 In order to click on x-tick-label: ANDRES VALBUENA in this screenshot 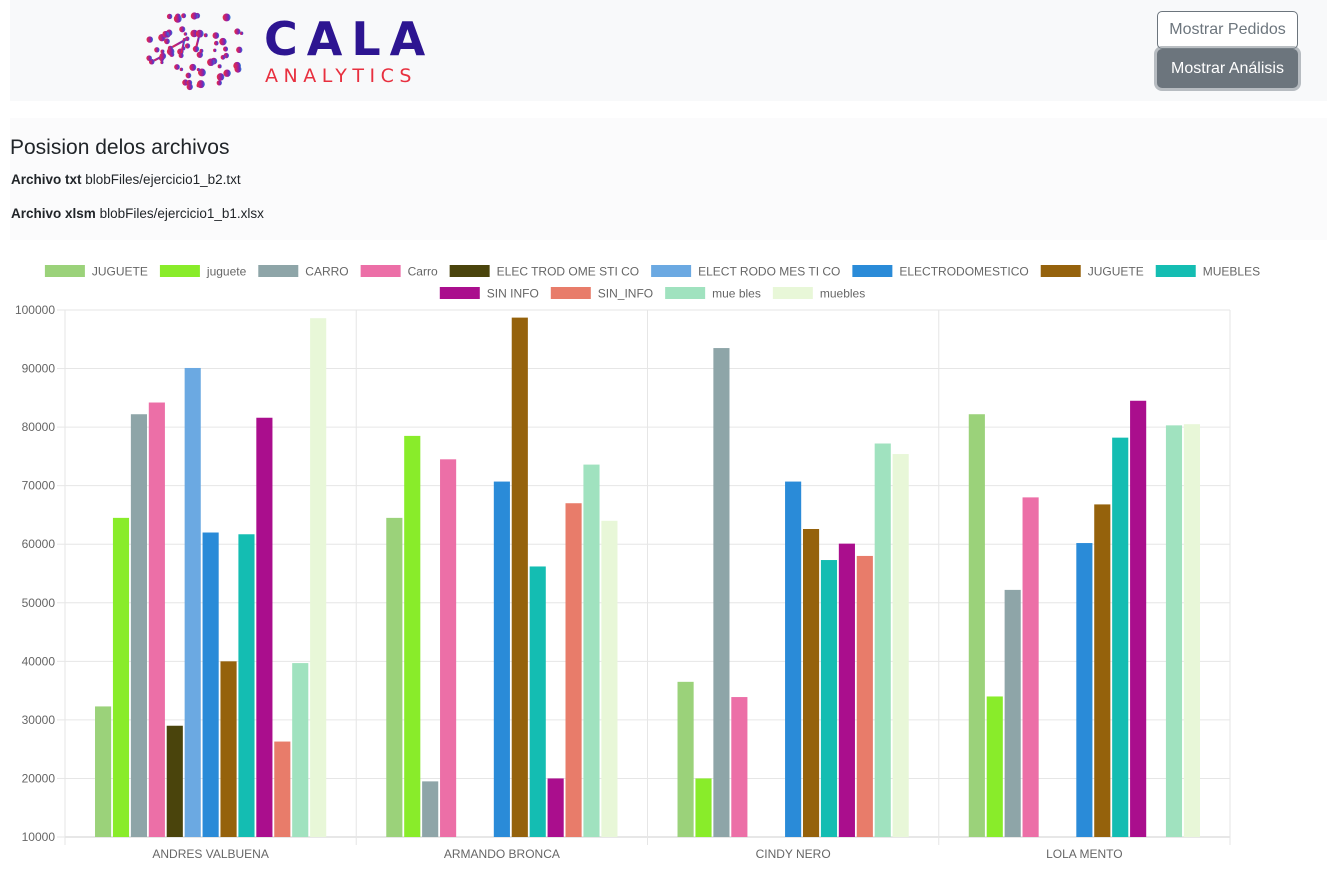, I will do `click(210, 854)`.